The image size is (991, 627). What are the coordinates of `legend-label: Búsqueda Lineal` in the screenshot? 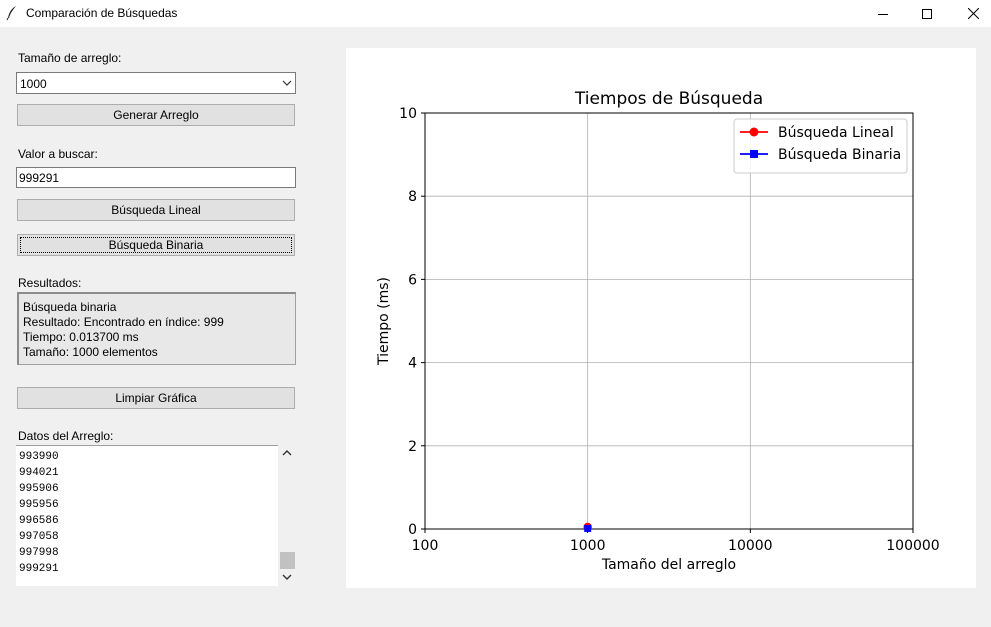 It's located at (836, 133).